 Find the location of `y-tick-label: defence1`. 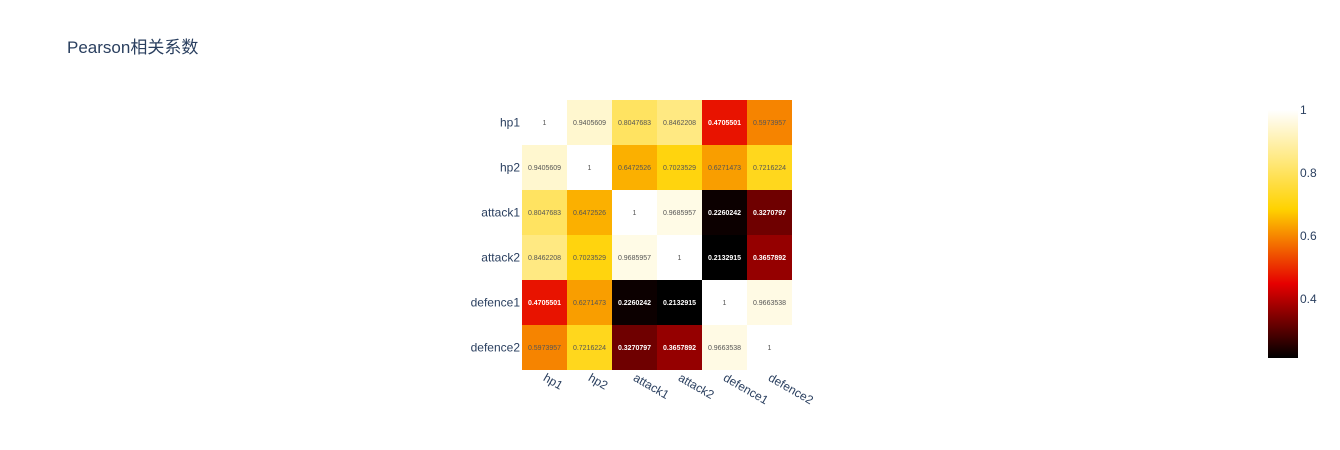

y-tick-label: defence1 is located at coordinates (496, 303).